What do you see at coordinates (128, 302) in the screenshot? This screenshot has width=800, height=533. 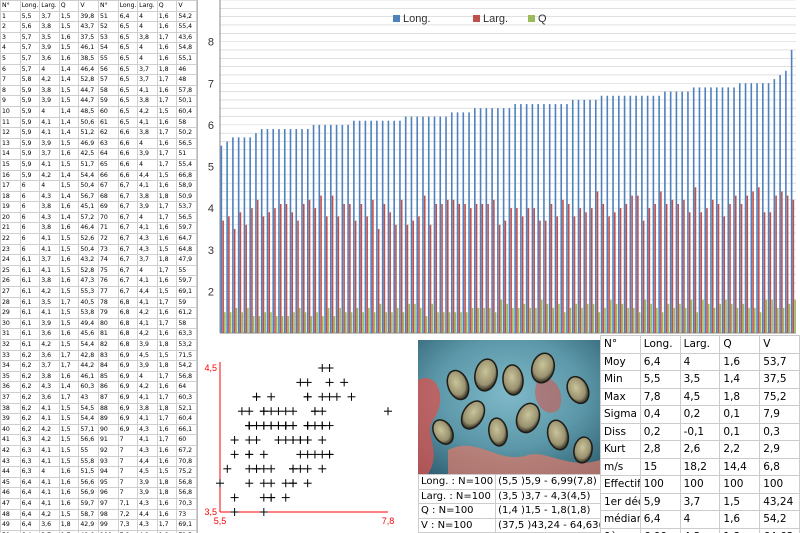 I see `table-cell: 6,8` at bounding box center [128, 302].